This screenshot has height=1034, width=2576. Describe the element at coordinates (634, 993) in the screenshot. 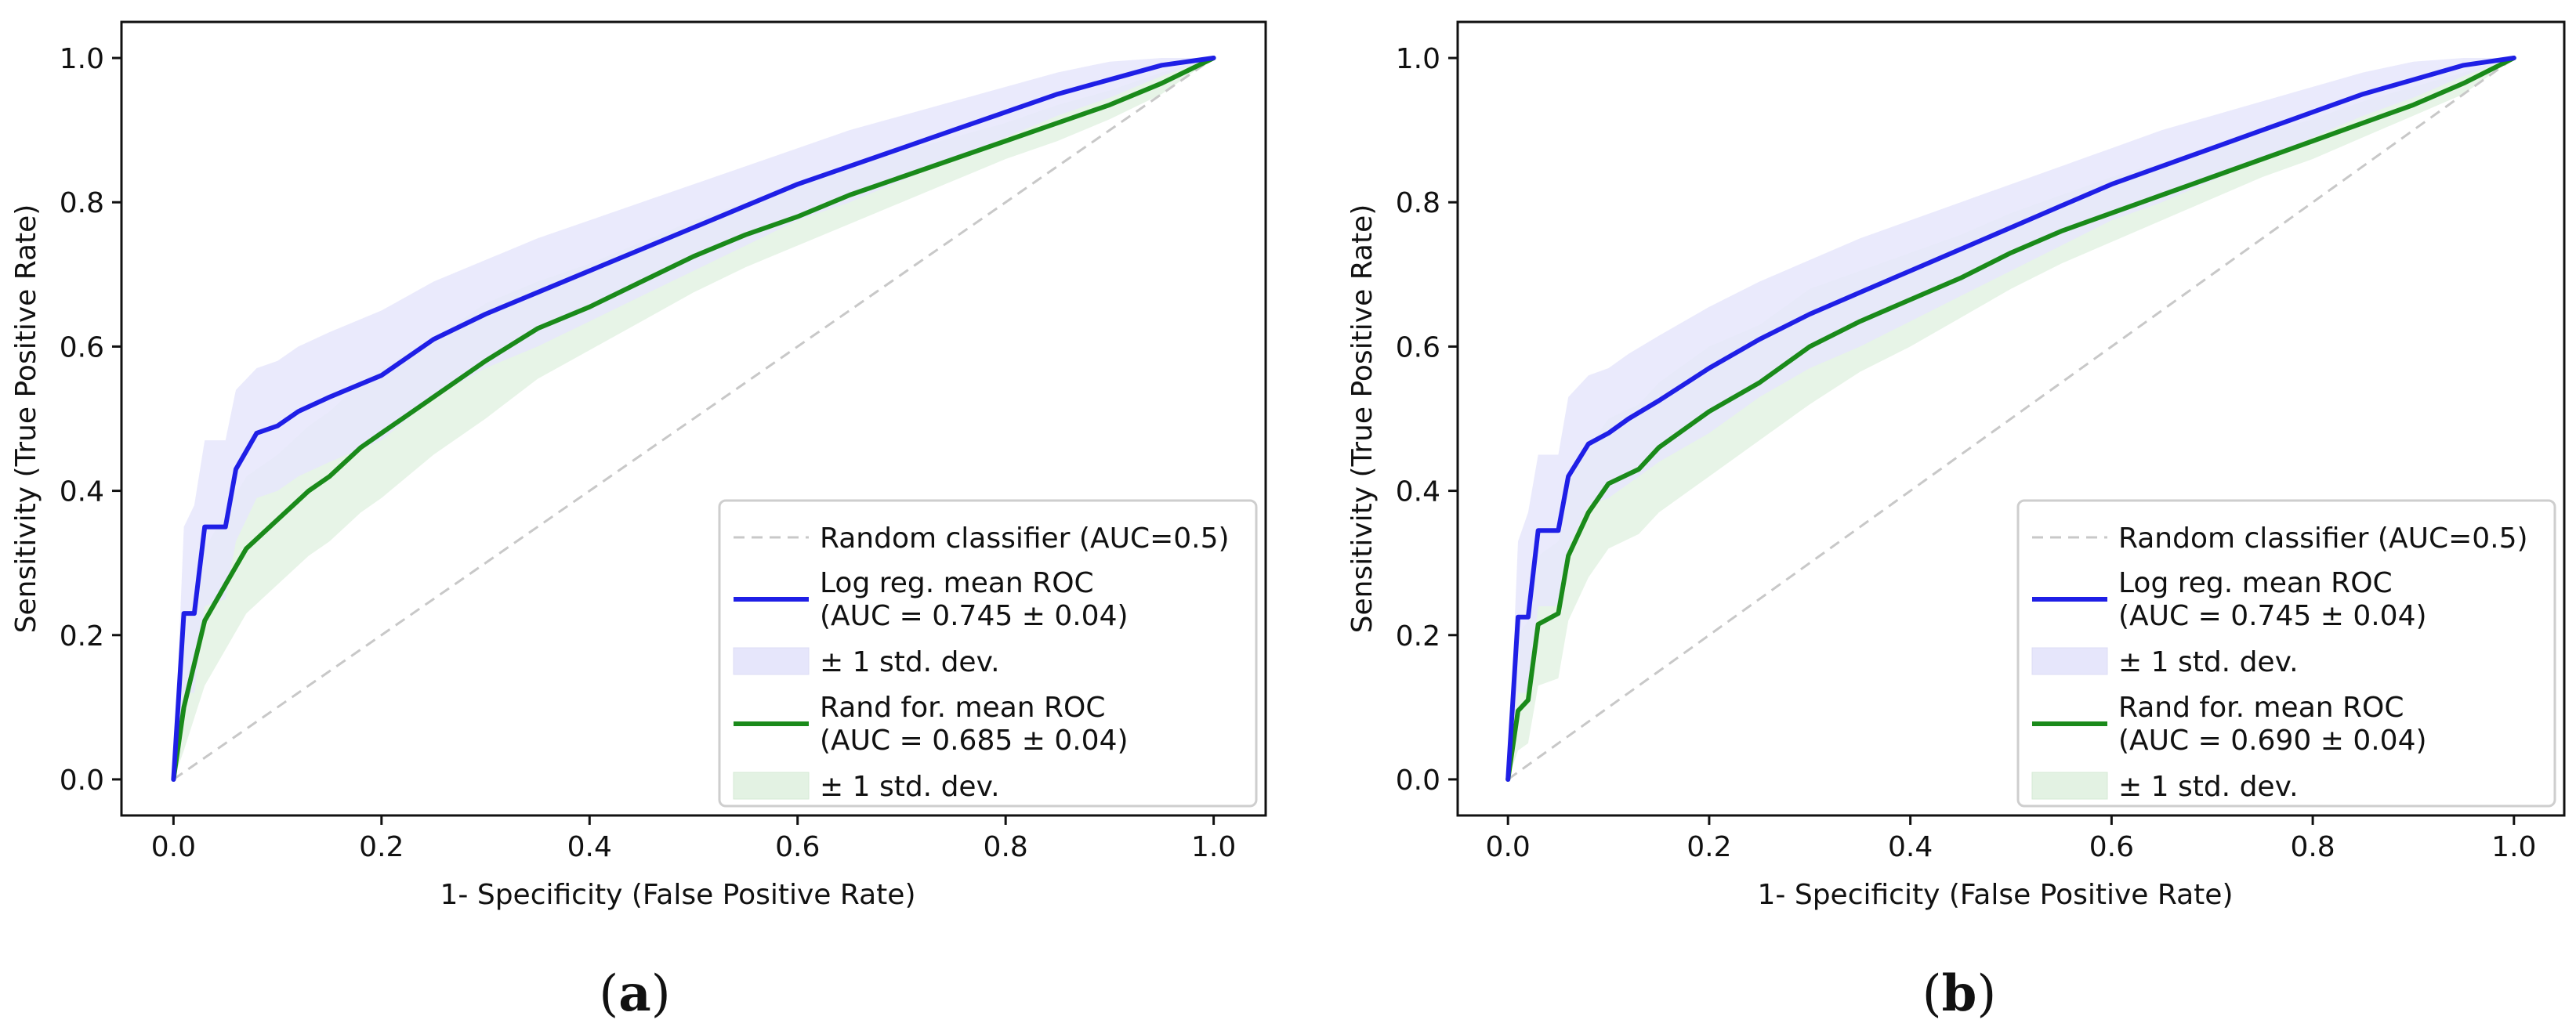

I see `panel-label-a: (a)` at that location.